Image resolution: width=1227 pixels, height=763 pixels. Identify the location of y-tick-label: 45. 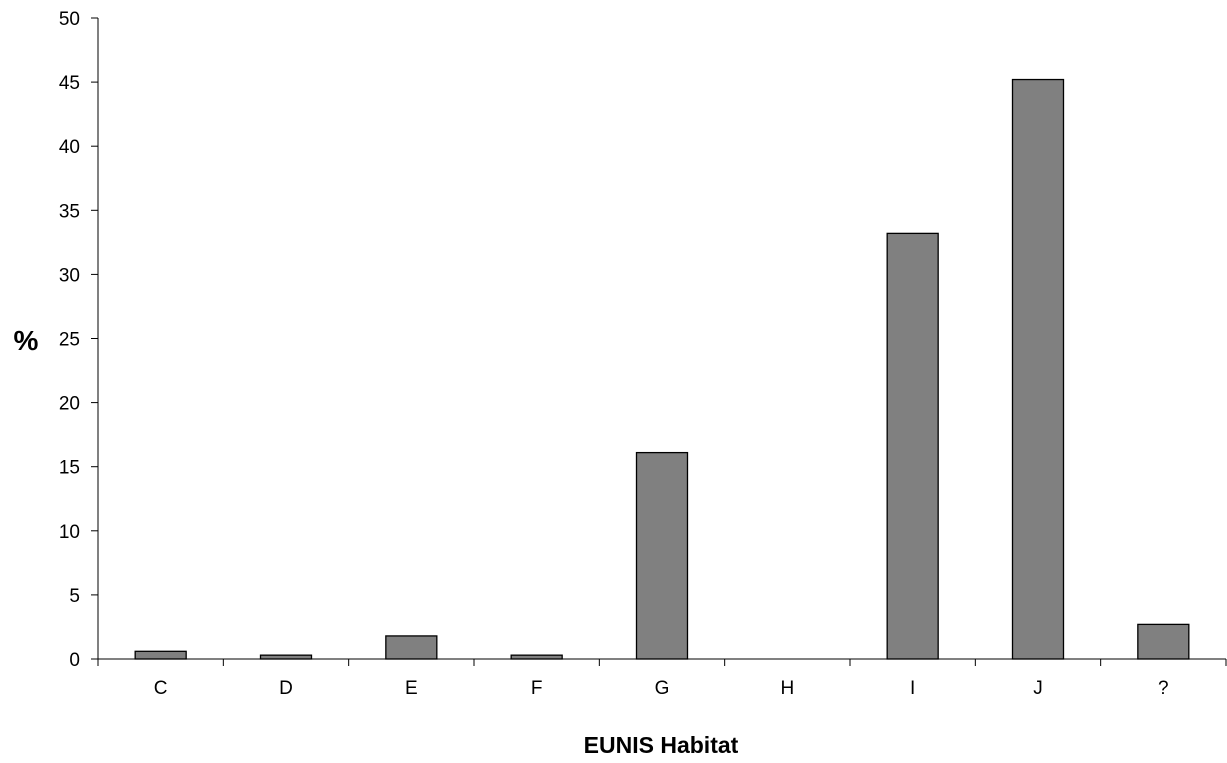
(69, 83).